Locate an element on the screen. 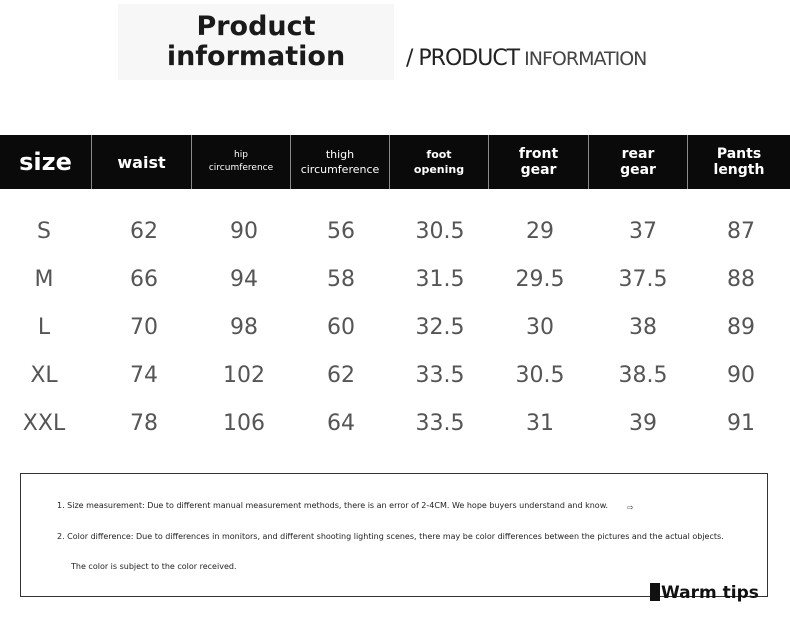 Image resolution: width=790 pixels, height=637 pixels. cursor-icon: ⇨ is located at coordinates (630, 507).